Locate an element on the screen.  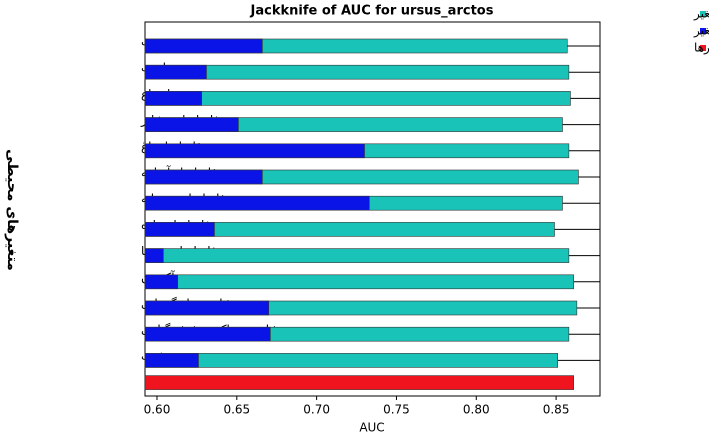
x-tick-label: 0.80 is located at coordinates (476, 410).